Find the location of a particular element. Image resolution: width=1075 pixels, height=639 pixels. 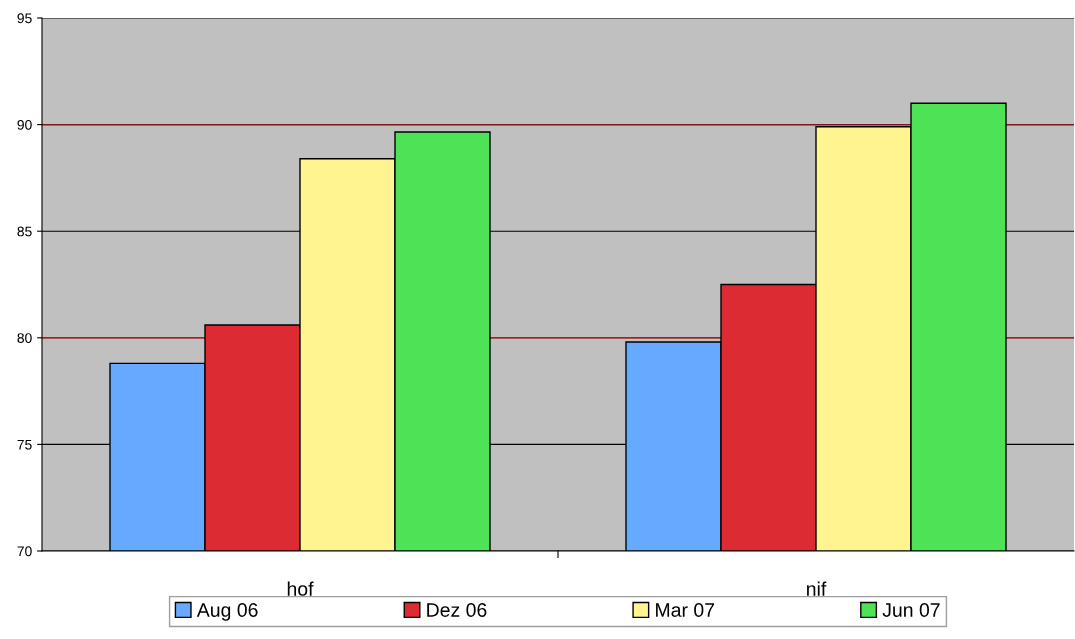

y-tick-label: 80 is located at coordinates (24, 338).